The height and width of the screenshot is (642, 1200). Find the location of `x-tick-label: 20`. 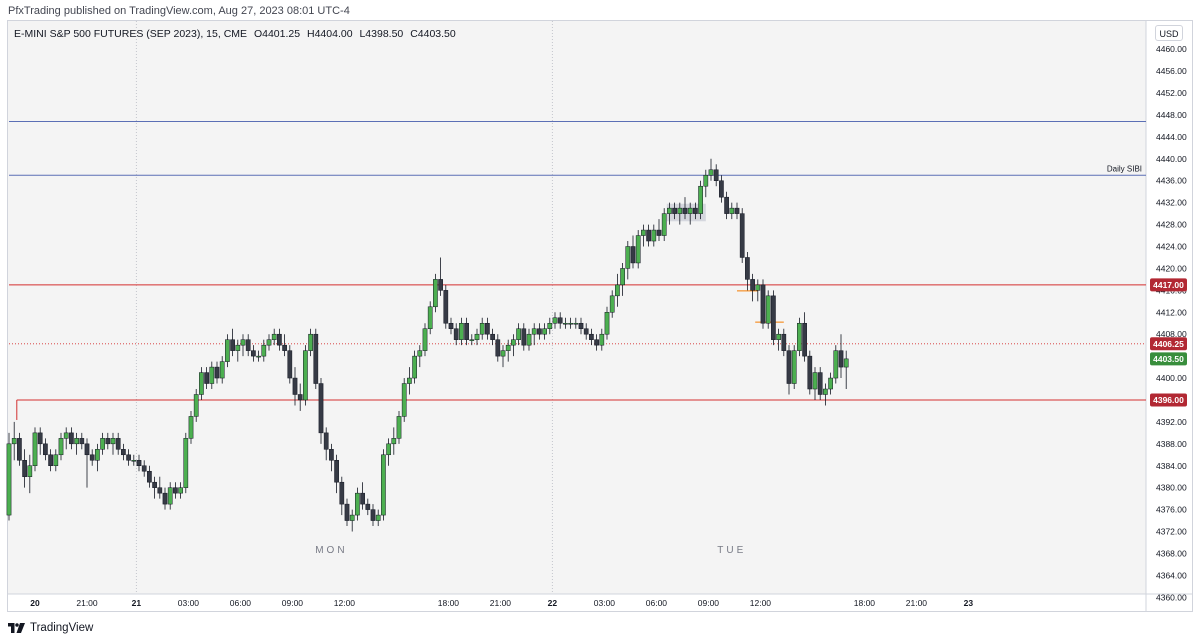

x-tick-label: 20 is located at coordinates (35, 603).